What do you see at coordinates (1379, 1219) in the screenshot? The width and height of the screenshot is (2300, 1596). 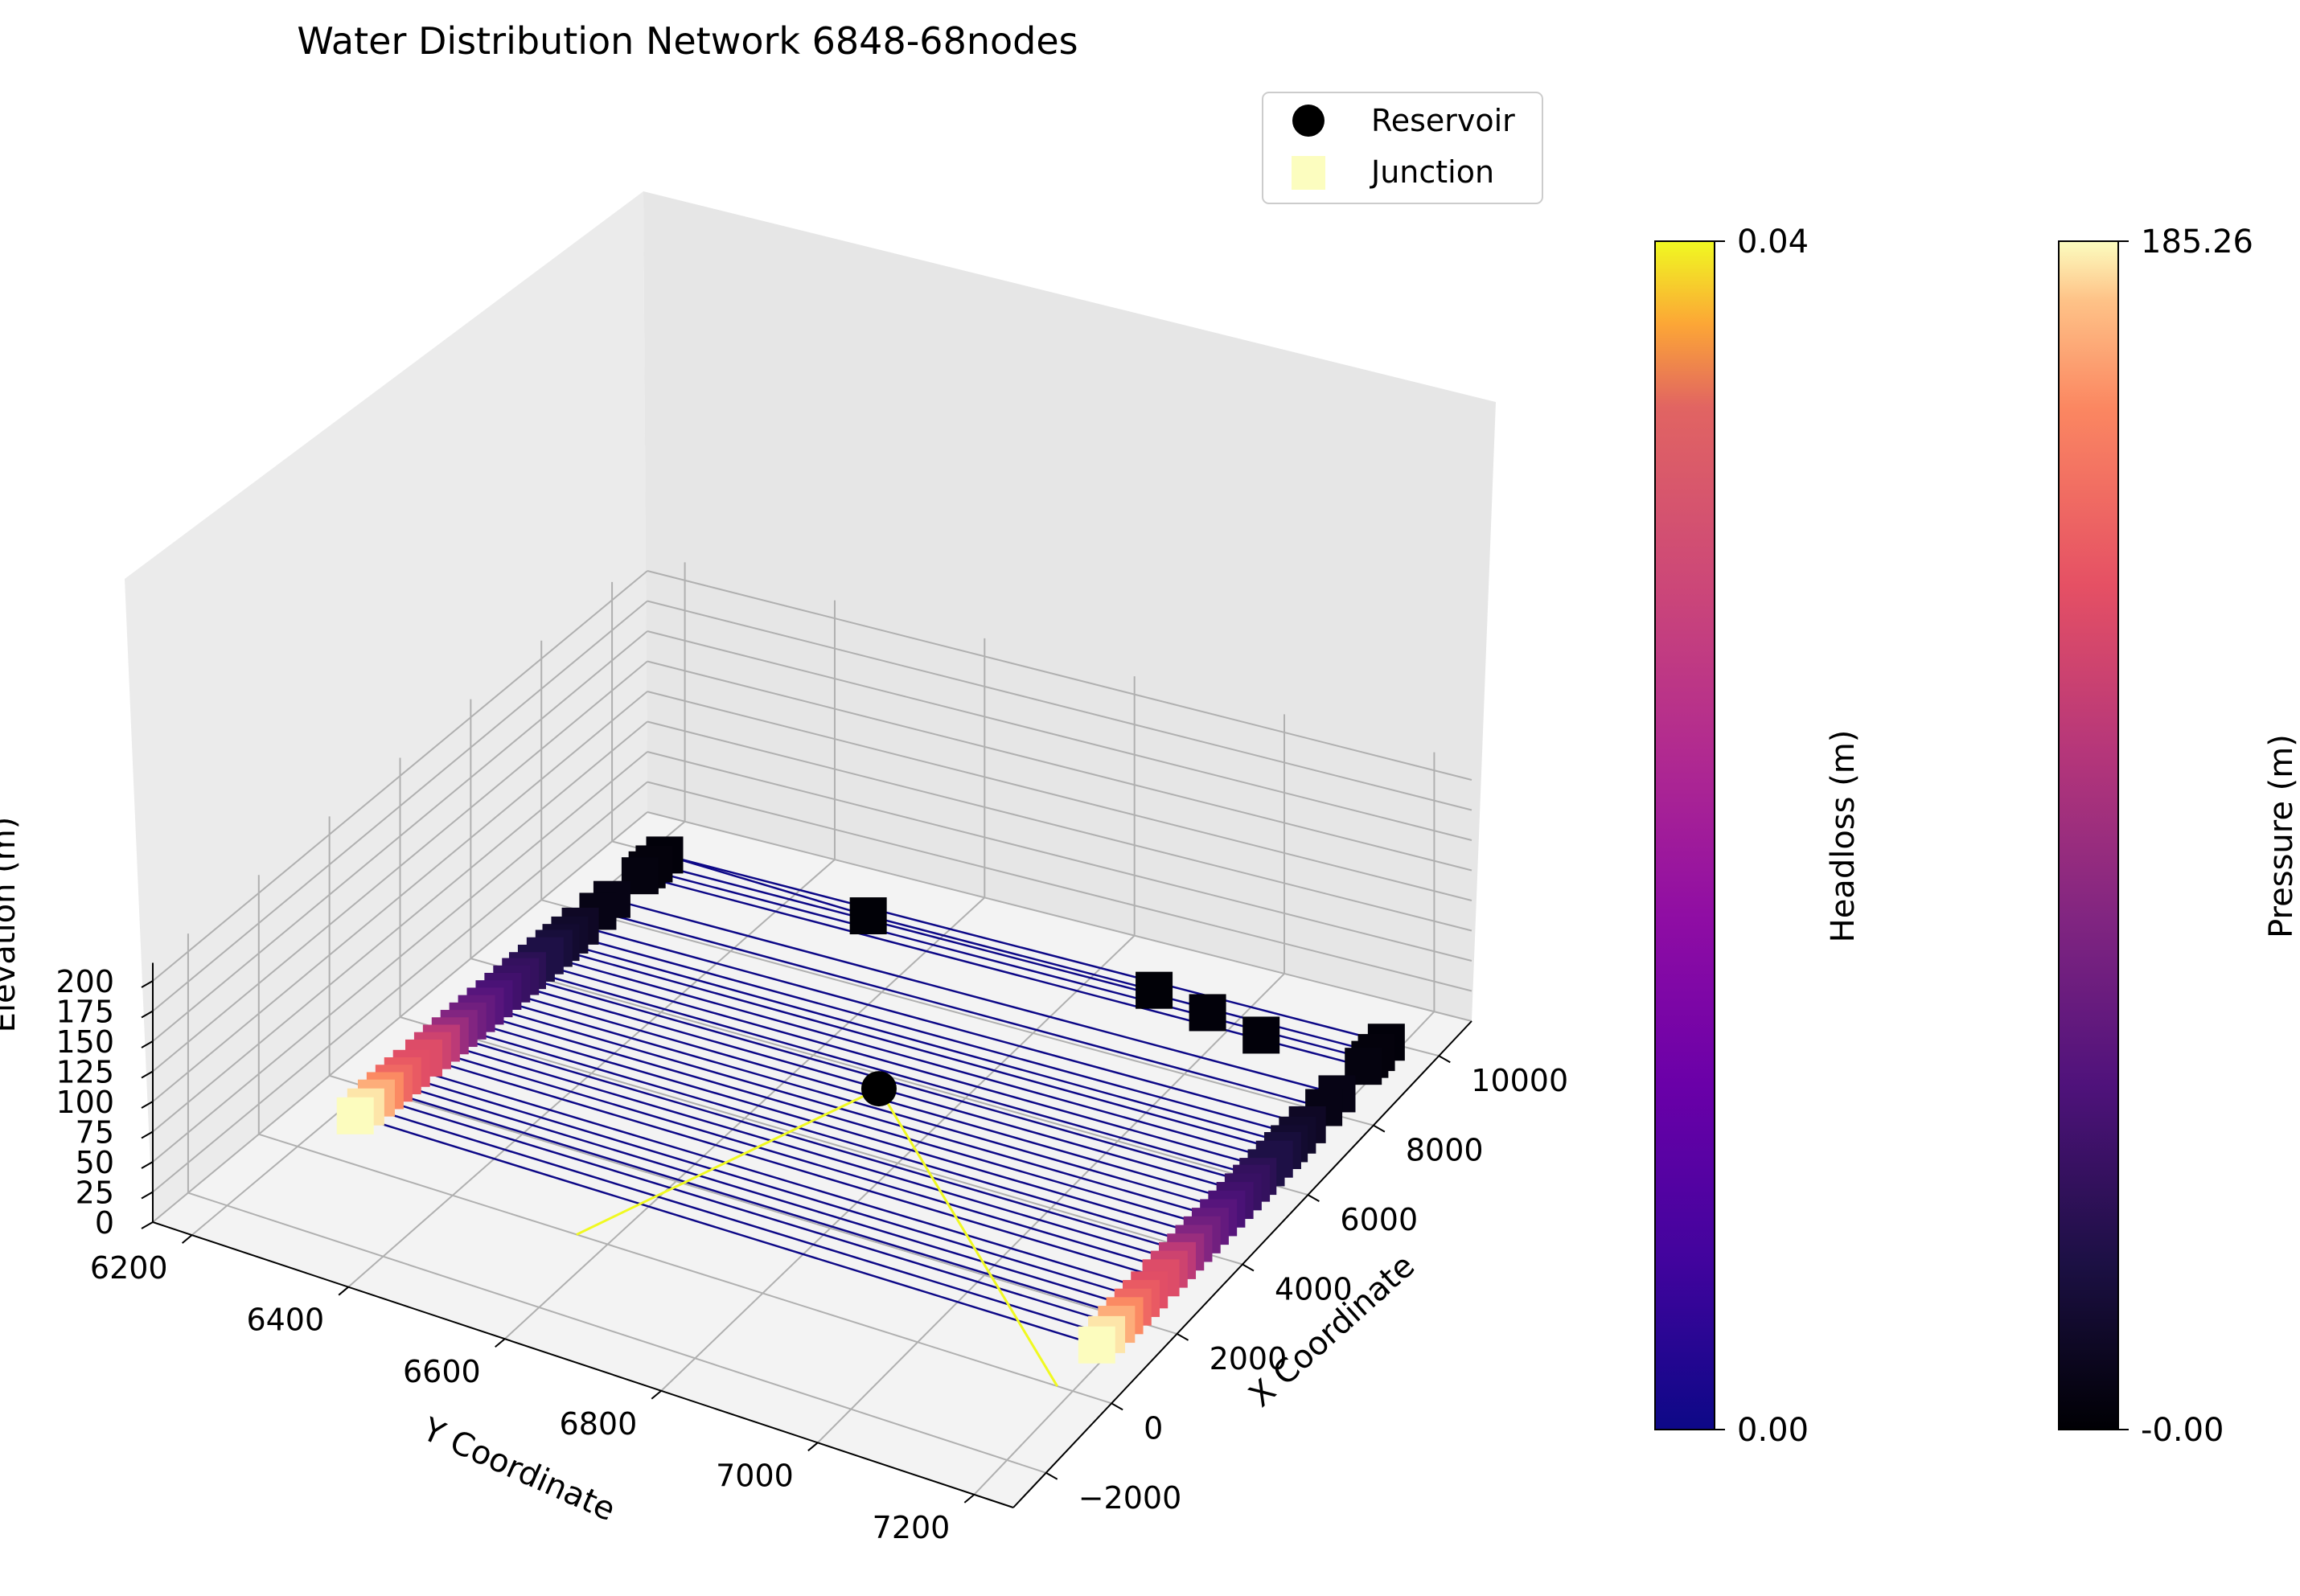 I see `x-tick-label: 6000` at bounding box center [1379, 1219].